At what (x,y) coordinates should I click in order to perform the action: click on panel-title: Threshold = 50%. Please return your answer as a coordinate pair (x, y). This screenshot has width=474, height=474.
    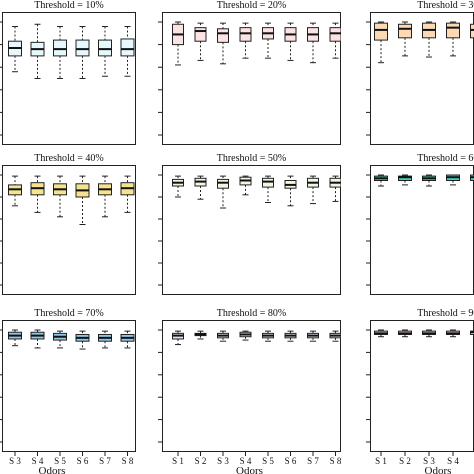
    Looking at the image, I should click on (252, 158).